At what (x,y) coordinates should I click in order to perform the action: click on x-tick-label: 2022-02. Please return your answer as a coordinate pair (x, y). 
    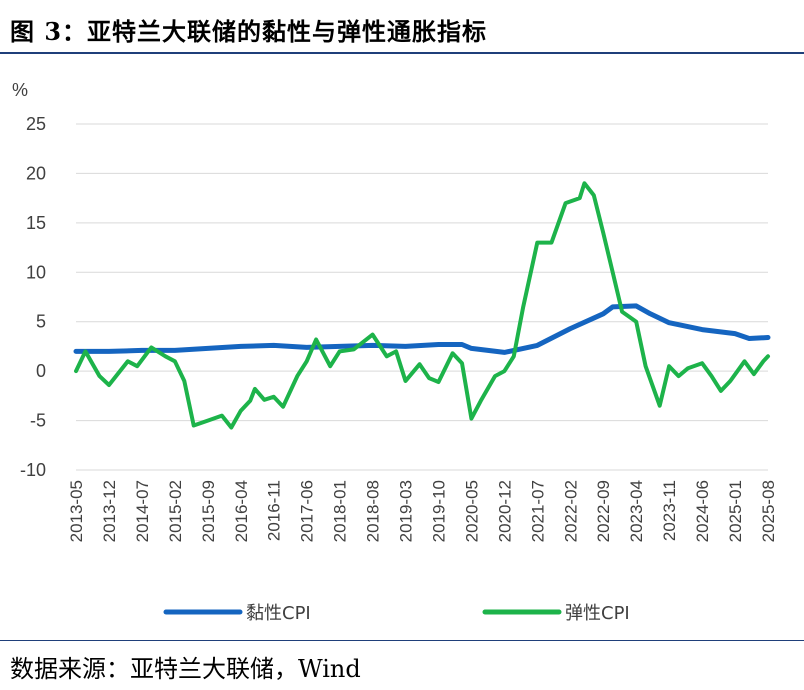
    Looking at the image, I should click on (570, 511).